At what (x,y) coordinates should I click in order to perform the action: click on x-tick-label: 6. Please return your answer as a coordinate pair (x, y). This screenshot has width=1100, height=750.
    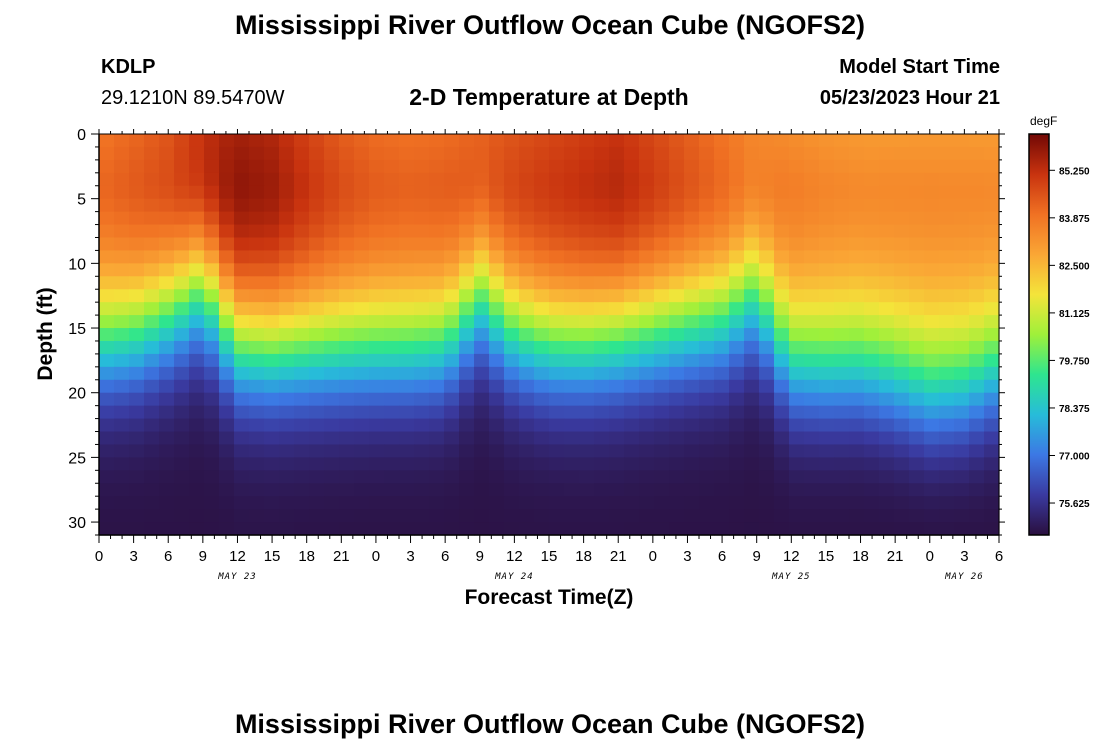
    Looking at the image, I should click on (168, 556).